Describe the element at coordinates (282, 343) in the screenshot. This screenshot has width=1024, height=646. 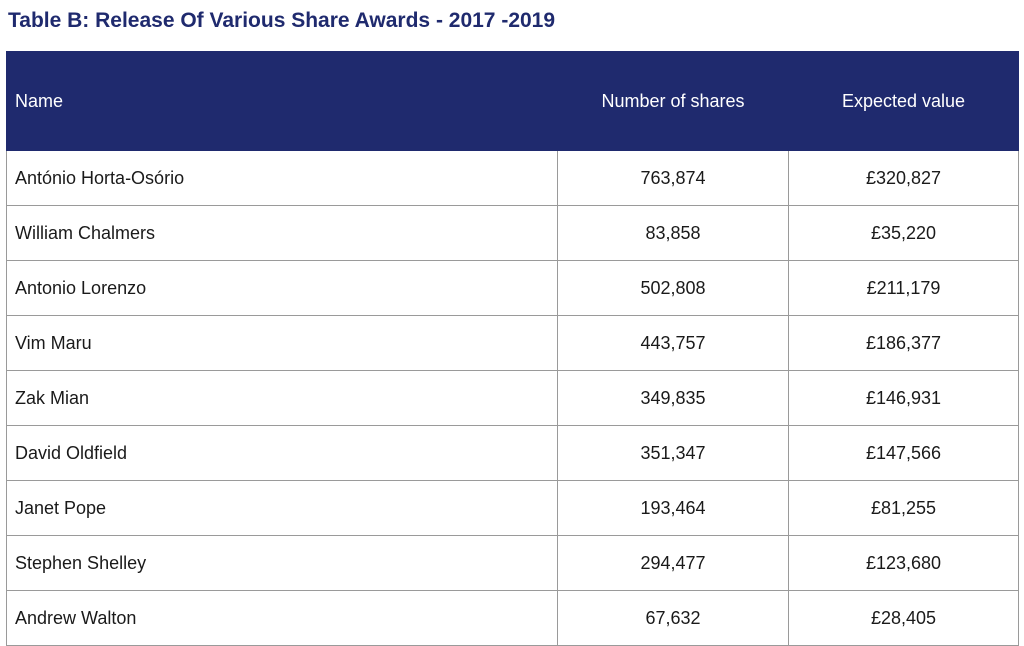
I see `cell-name: Vim Maru` at that location.